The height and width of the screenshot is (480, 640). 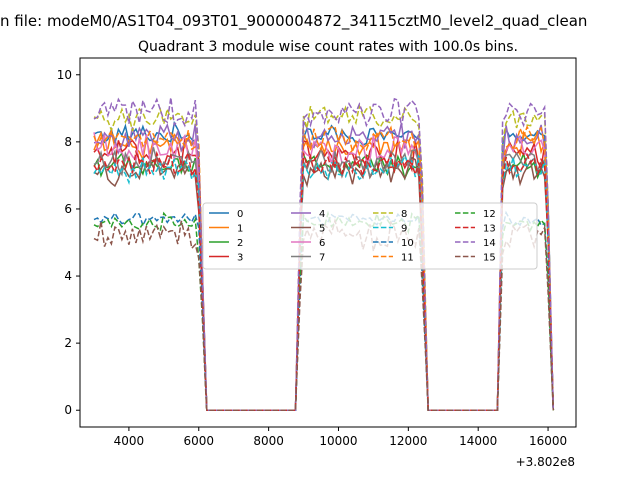 I want to click on y-axis: 0 2 4 6 8 10, so click(x=68, y=242).